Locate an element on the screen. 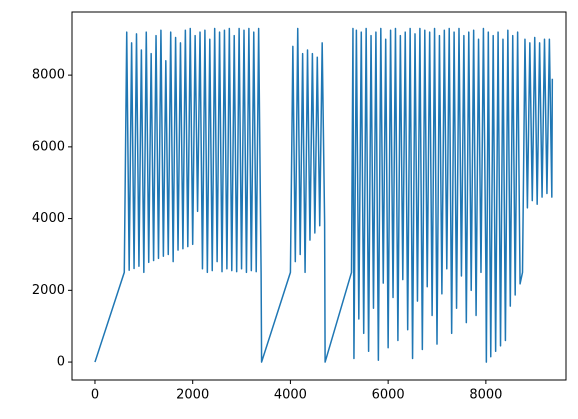 The height and width of the screenshot is (419, 578). x-tick-label: 6000 is located at coordinates (388, 395).